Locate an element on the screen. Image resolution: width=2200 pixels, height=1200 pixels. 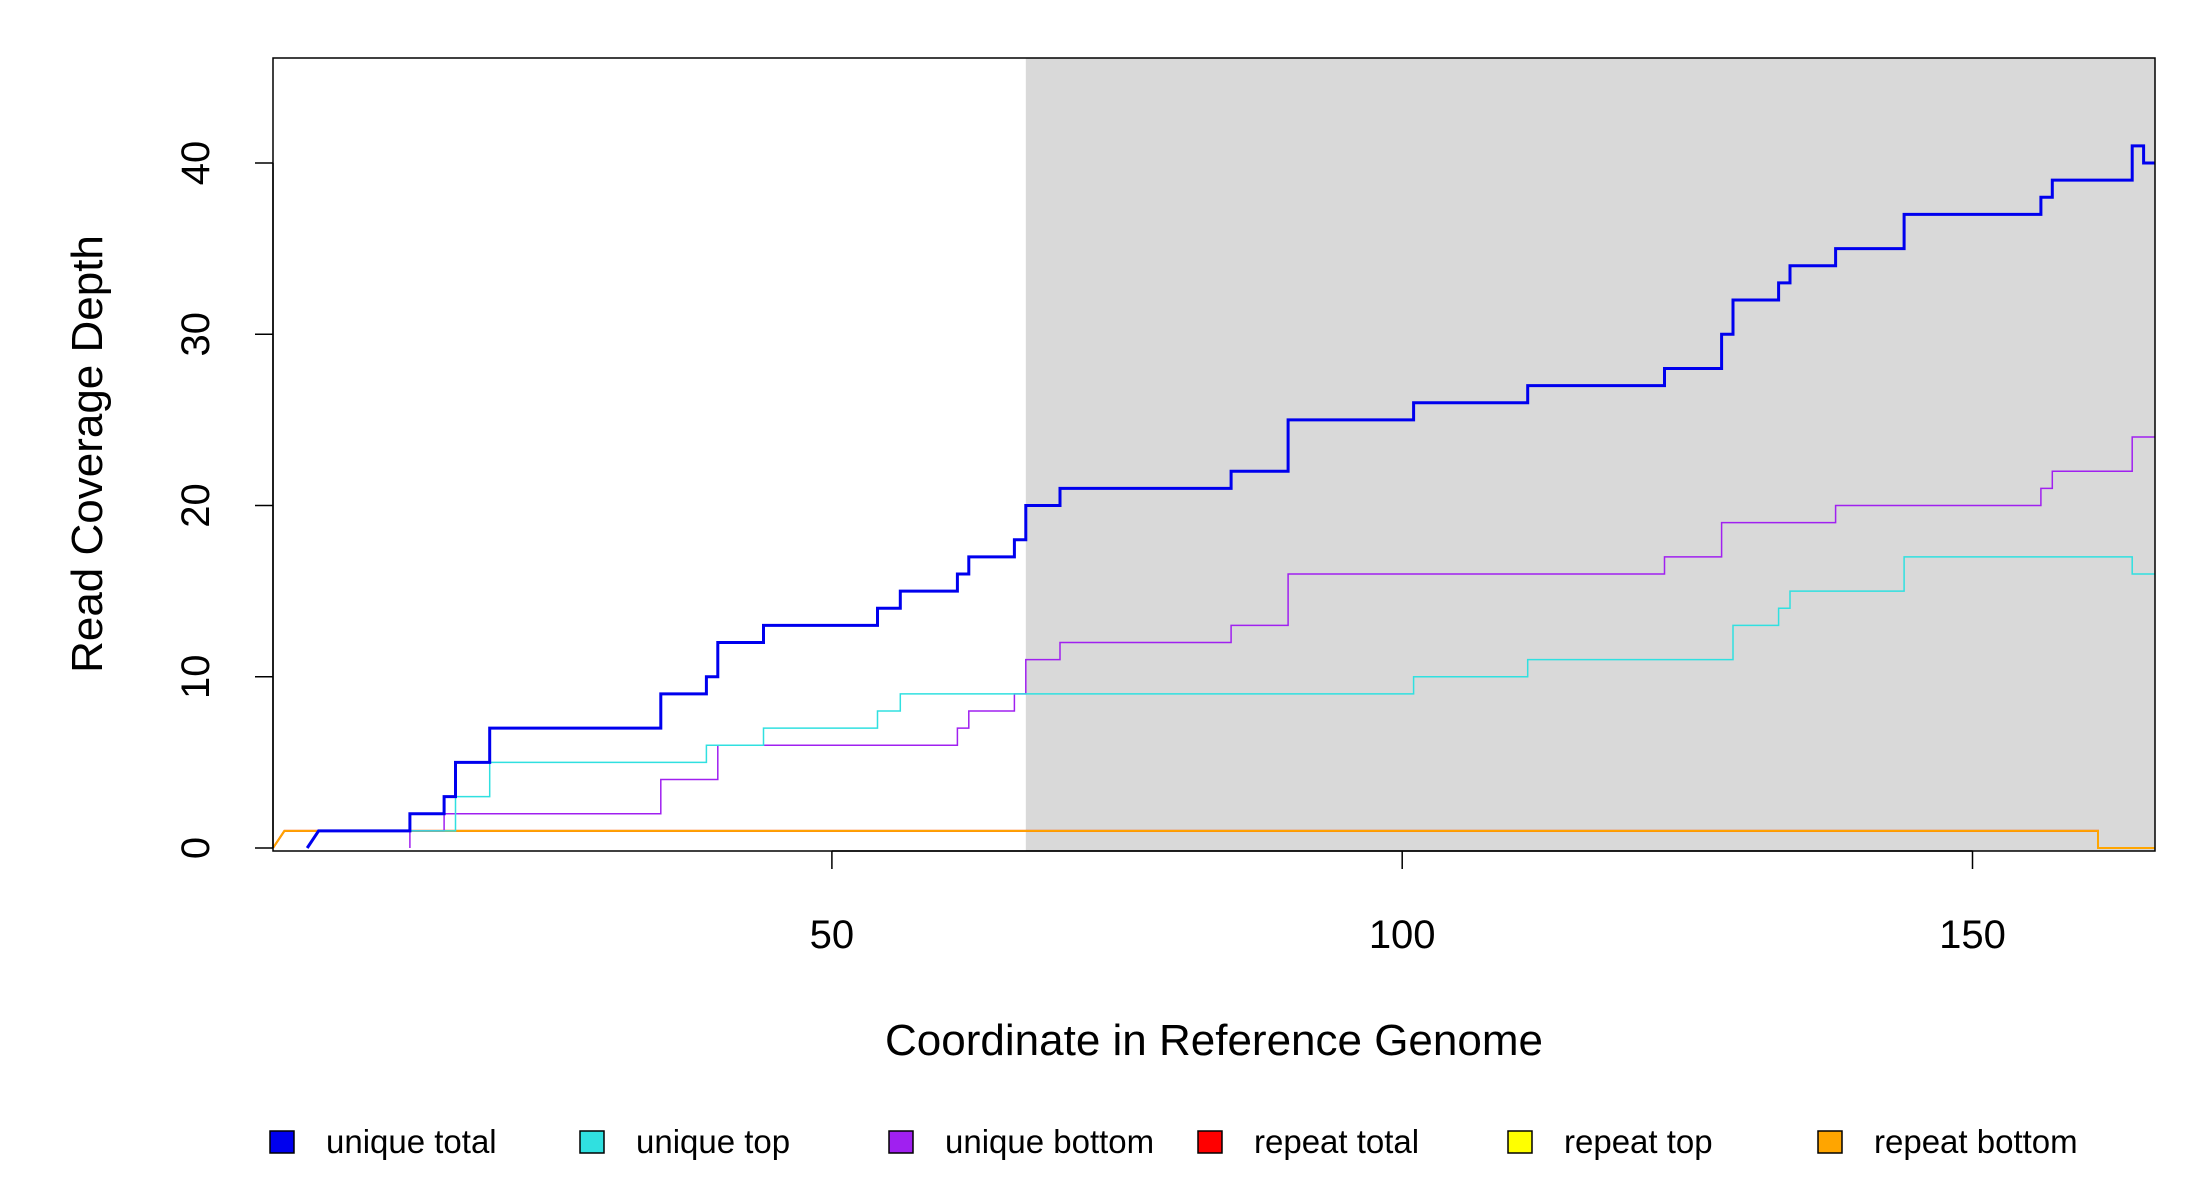
legend-label: repeat top is located at coordinates (1638, 1141).